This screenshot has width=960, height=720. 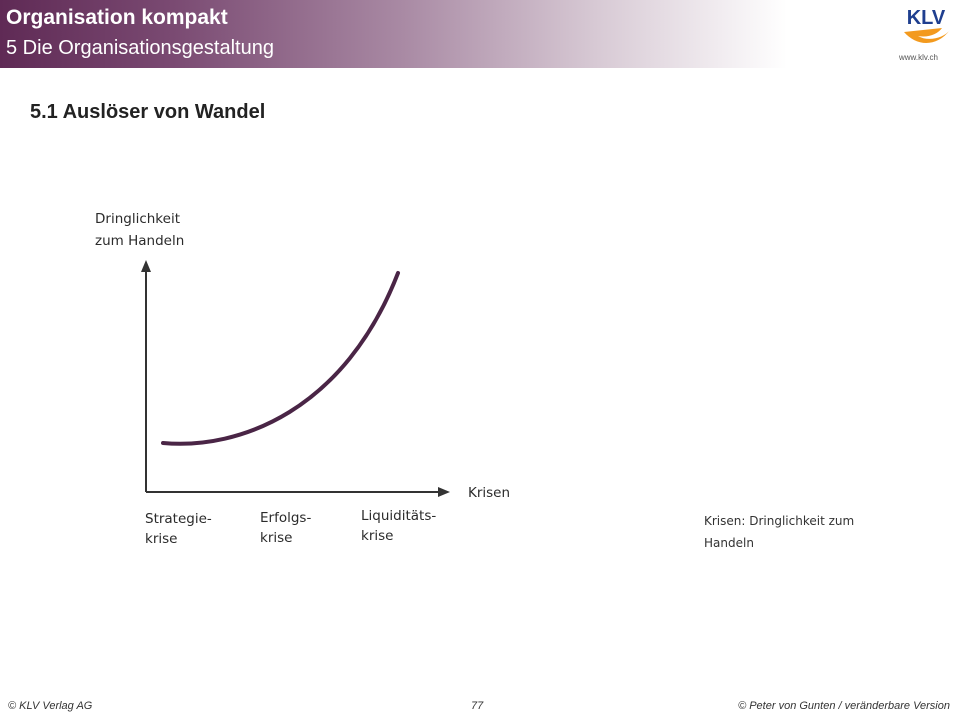 What do you see at coordinates (377, 536) in the screenshot?
I see `category-liquiditaetskrise-line2: krise` at bounding box center [377, 536].